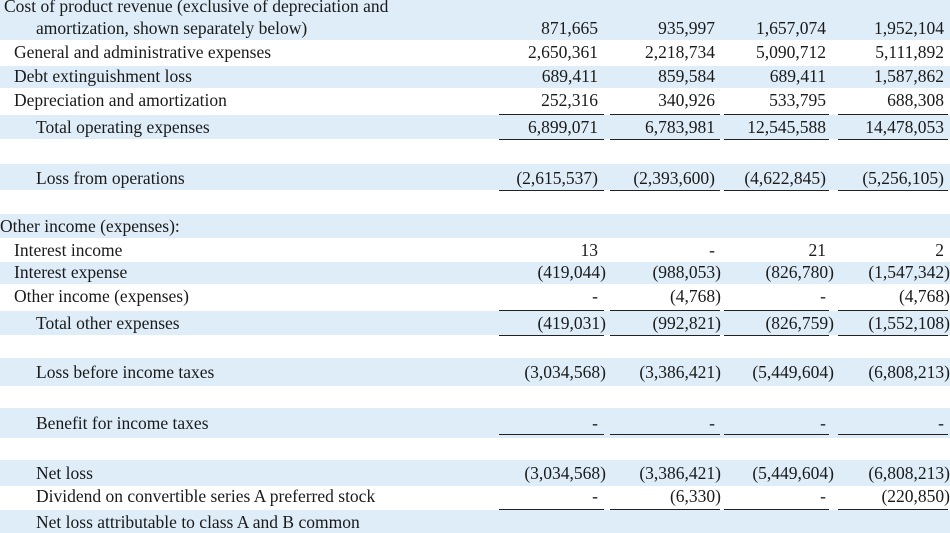 The width and height of the screenshot is (950, 533). Describe the element at coordinates (797, 76) in the screenshot. I see `value-col-3: 689,411` at that location.